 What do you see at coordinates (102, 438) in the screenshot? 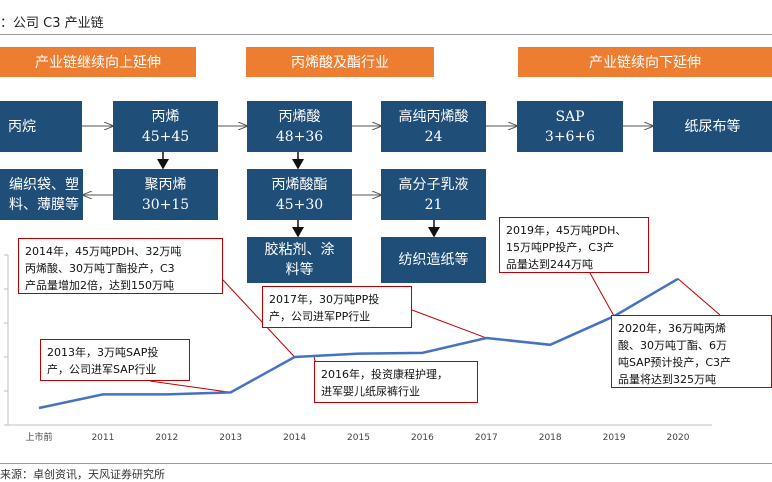
I see `x-tick-label: 2011` at bounding box center [102, 438].